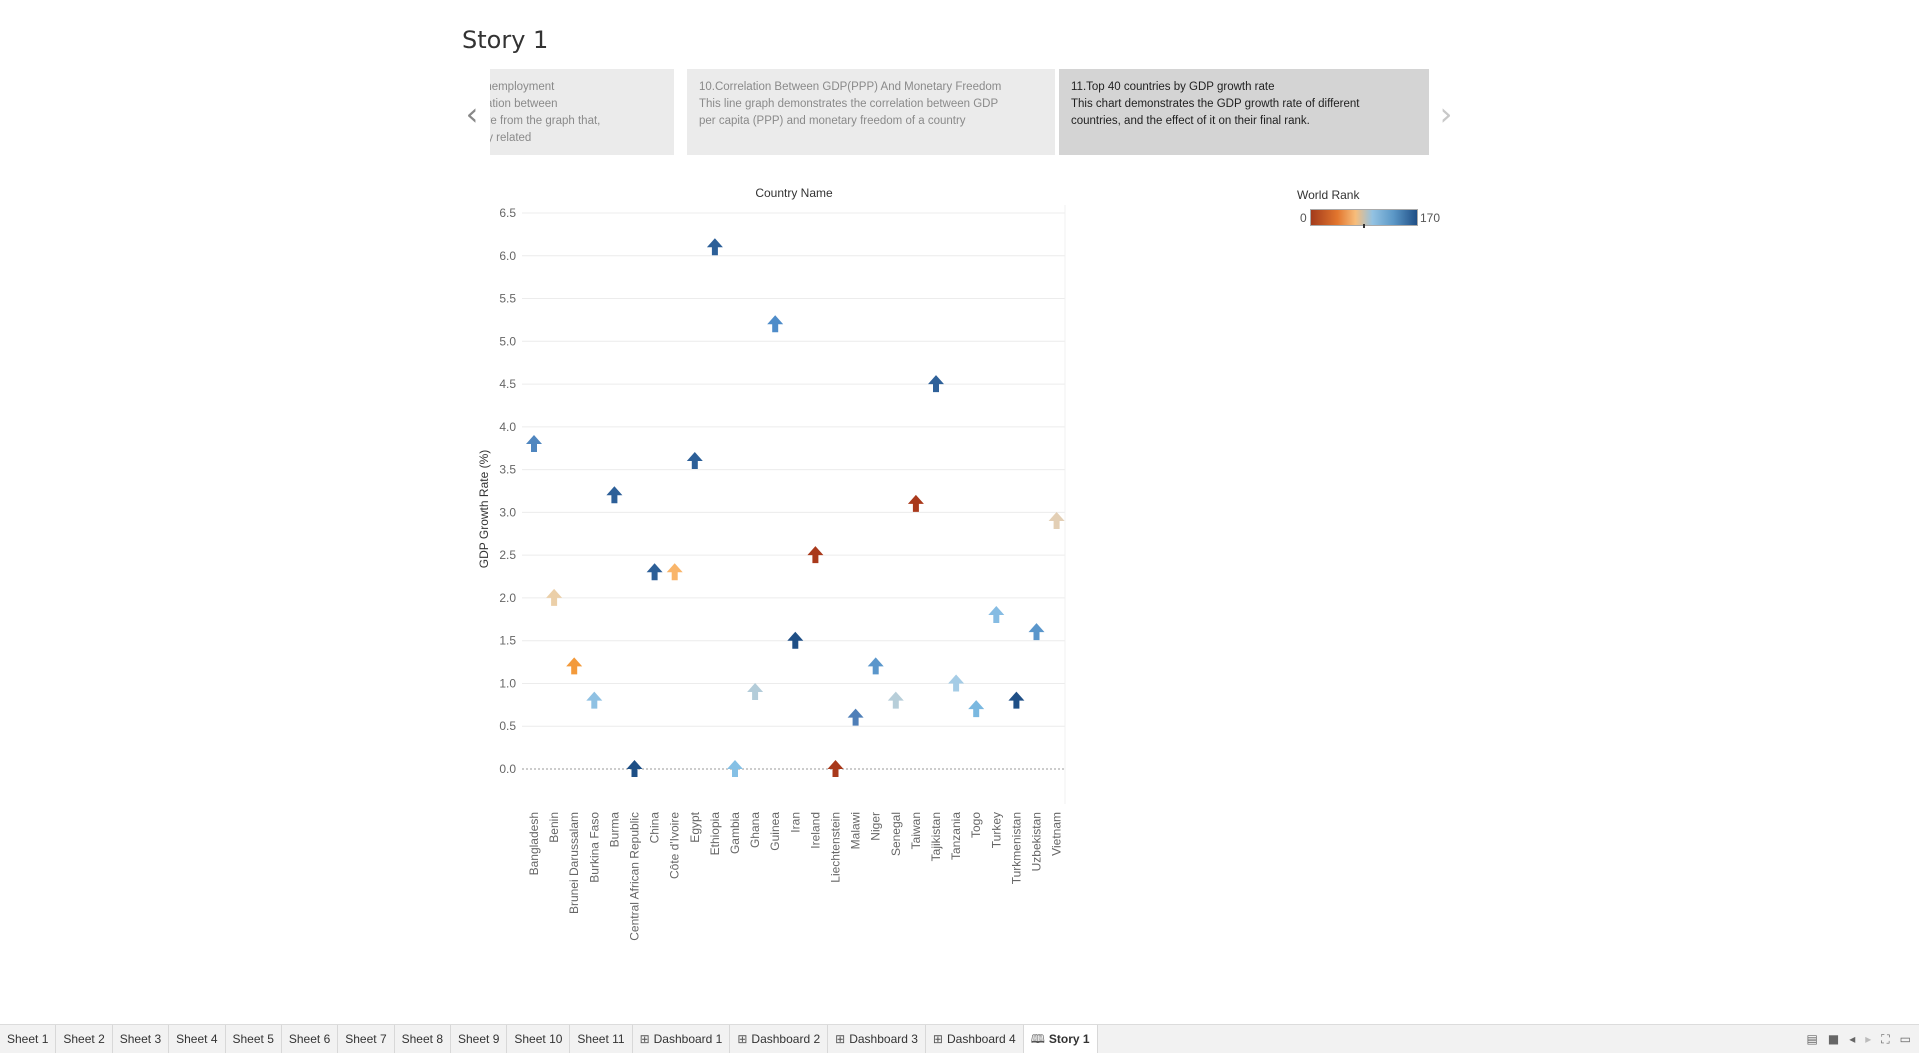  What do you see at coordinates (896, 834) in the screenshot?
I see `x-tick-label: Senegal` at bounding box center [896, 834].